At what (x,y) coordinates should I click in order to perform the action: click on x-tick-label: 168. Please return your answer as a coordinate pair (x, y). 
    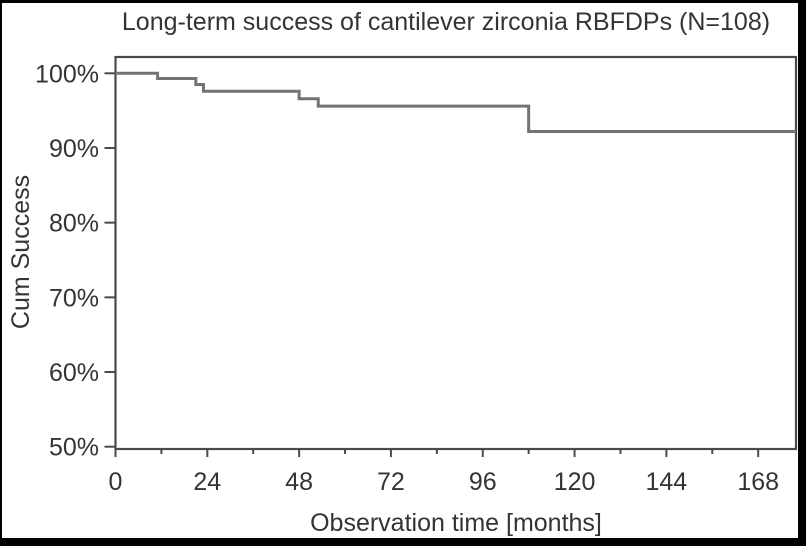
    Looking at the image, I should click on (758, 482).